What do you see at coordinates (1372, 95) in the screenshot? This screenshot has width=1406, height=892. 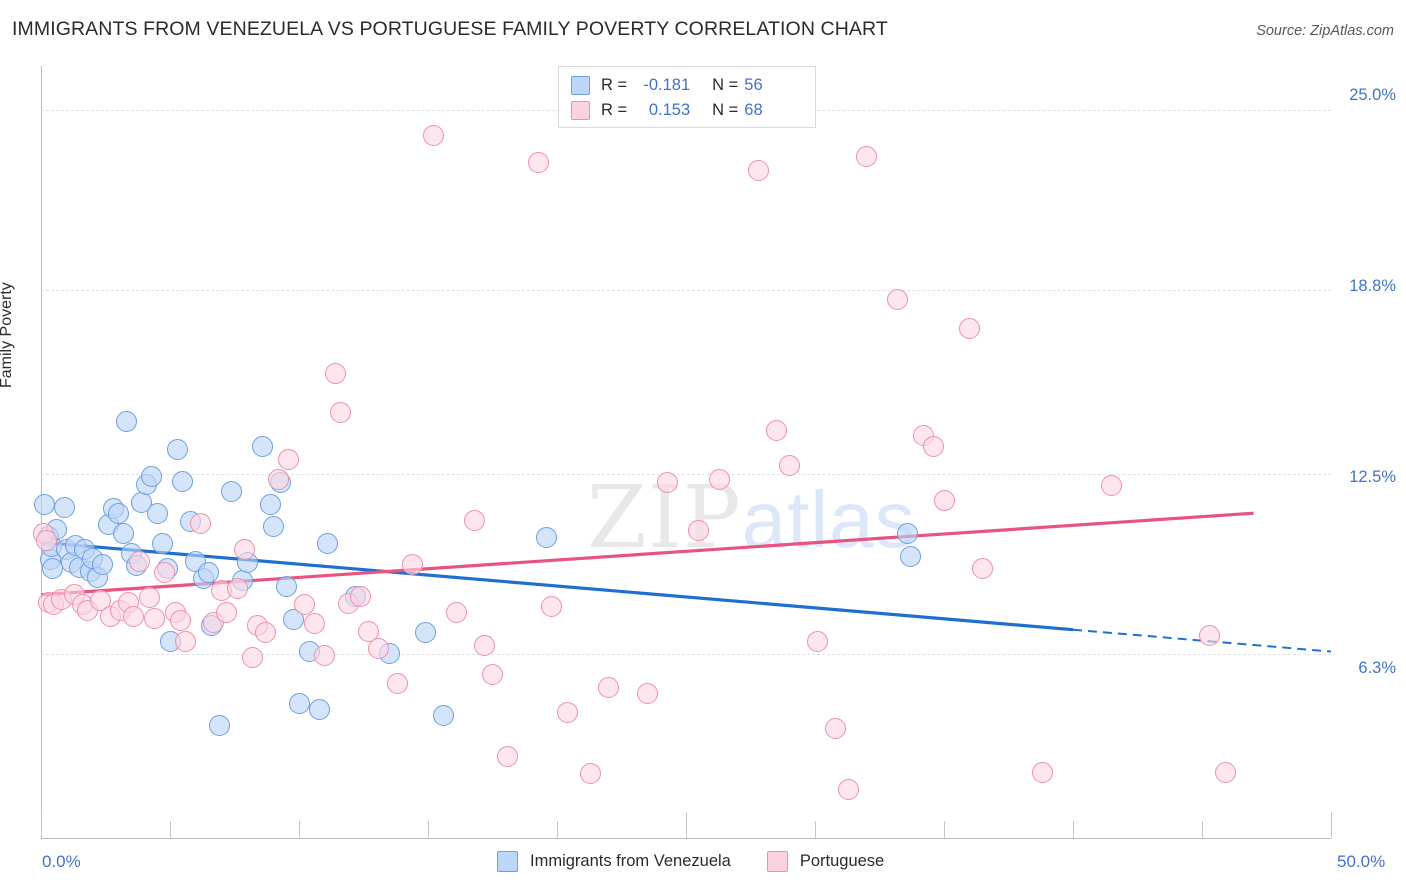 I see `y-tick-label-25: 25.0%` at bounding box center [1372, 95].